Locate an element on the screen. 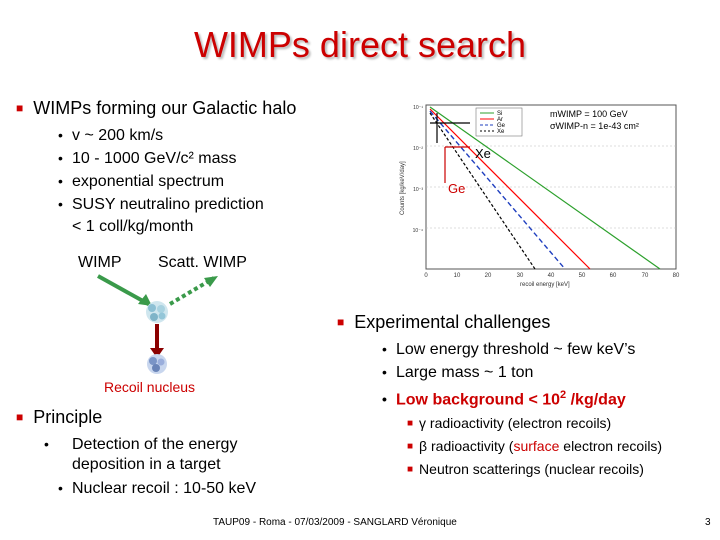 This screenshot has height=540, width=720. halo-item: • SUSY neutralino prediction is located at coordinates (208, 204).